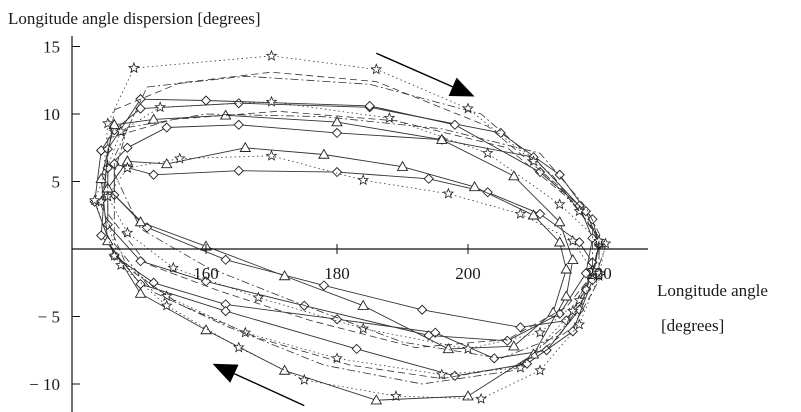 The image size is (801, 412). Describe the element at coordinates (51, 47) in the screenshot. I see `y-tick-label: 15` at that location.